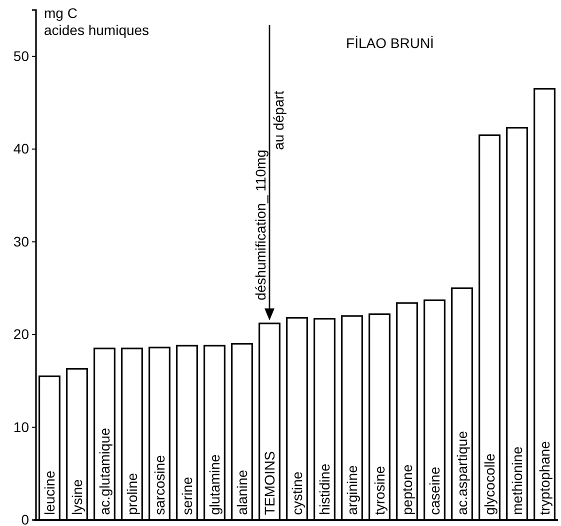 Image resolution: width=561 pixels, height=526 pixels. Describe the element at coordinates (380, 490) in the screenshot. I see `x-tick-label: tyrosine` at that location.